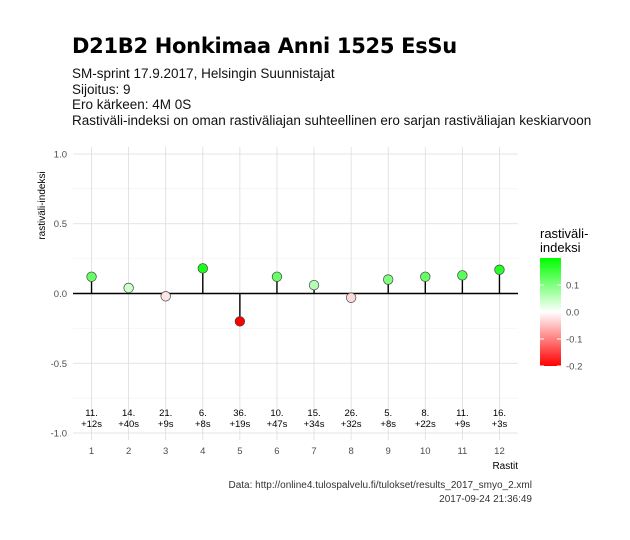 This screenshot has width=630, height=540. I want to click on legend-colorbar, so click(550, 312).